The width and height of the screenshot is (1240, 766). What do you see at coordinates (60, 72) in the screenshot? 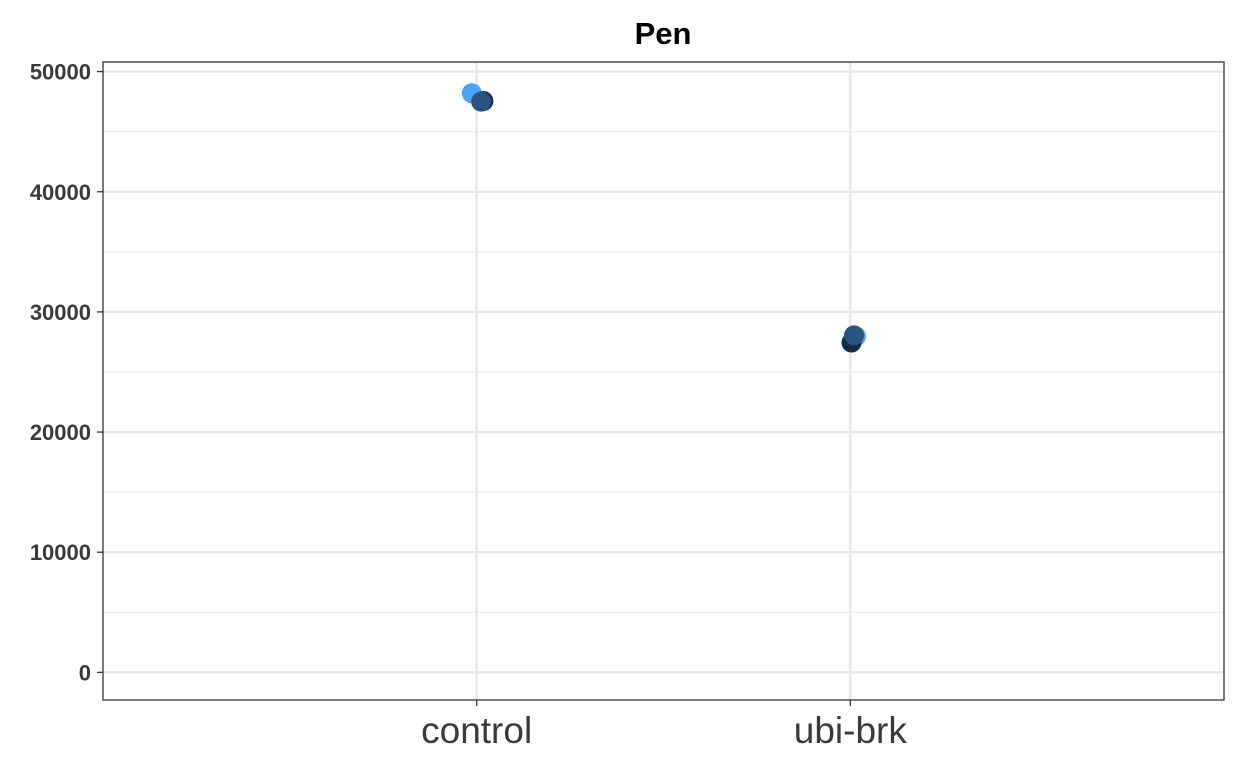
I see `y-tick-label: 50000` at bounding box center [60, 72].